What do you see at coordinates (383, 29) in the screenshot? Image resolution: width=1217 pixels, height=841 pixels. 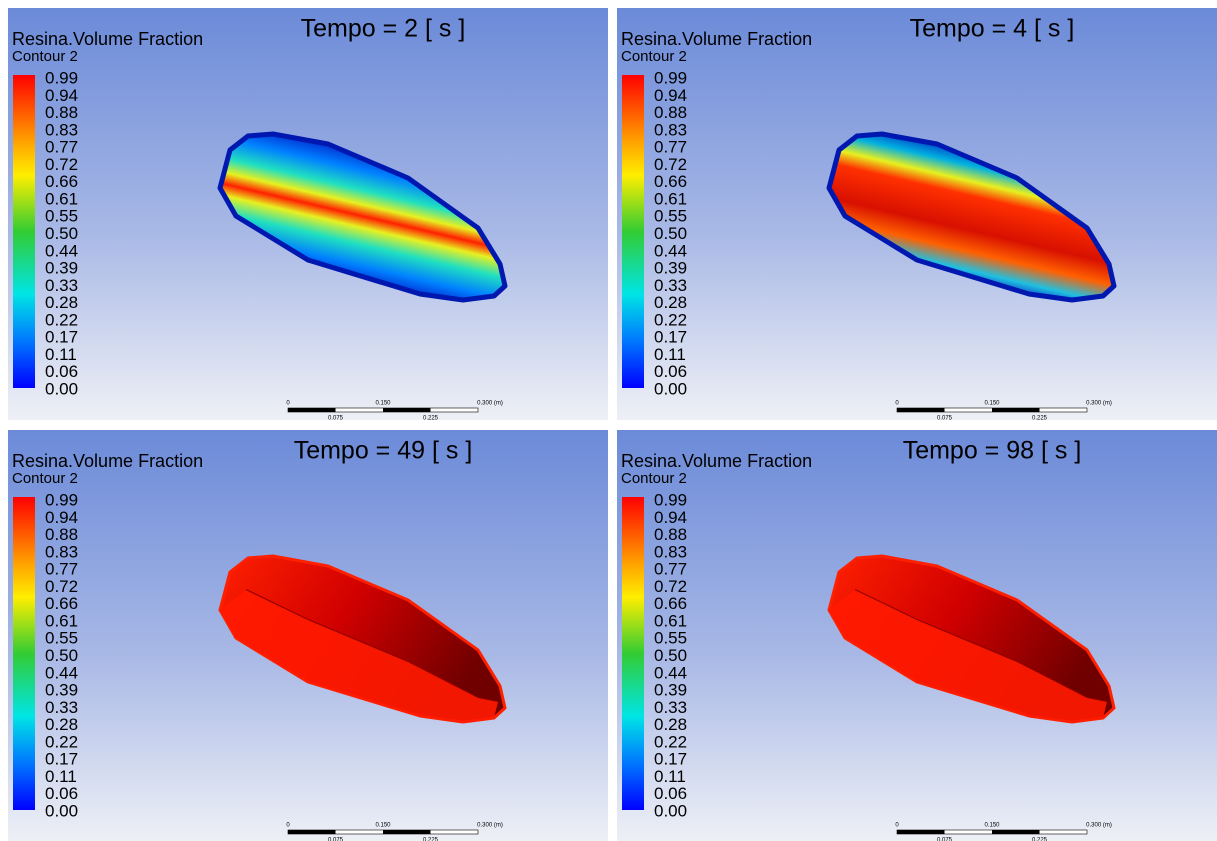 I see `panel-title: Tempo = 2 [ s ]` at bounding box center [383, 29].